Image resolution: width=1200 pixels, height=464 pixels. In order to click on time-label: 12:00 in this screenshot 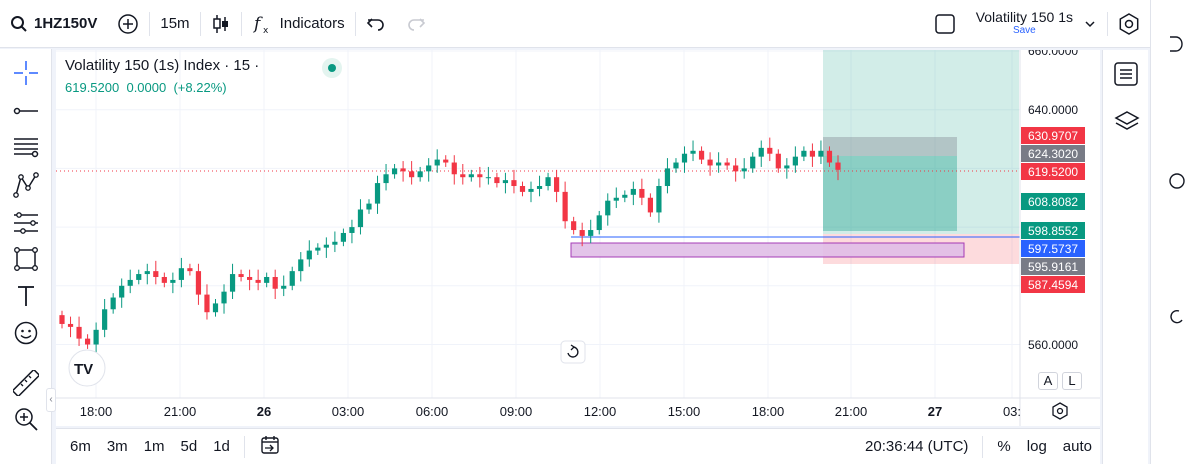, I will do `click(600, 411)`.